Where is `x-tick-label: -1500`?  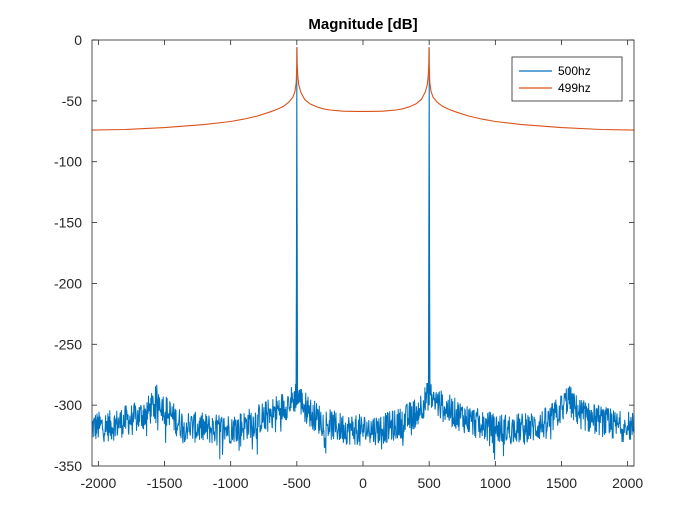 x-tick-label: -1500 is located at coordinates (165, 483).